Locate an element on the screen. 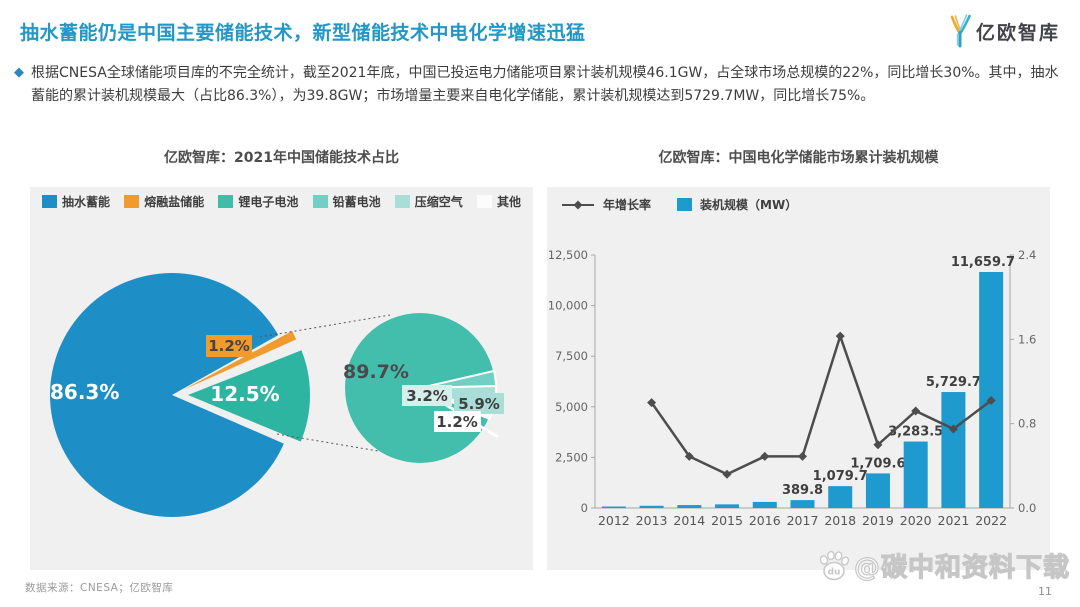 The width and height of the screenshot is (1080, 607). label-box-molten-salt is located at coordinates (229, 346).